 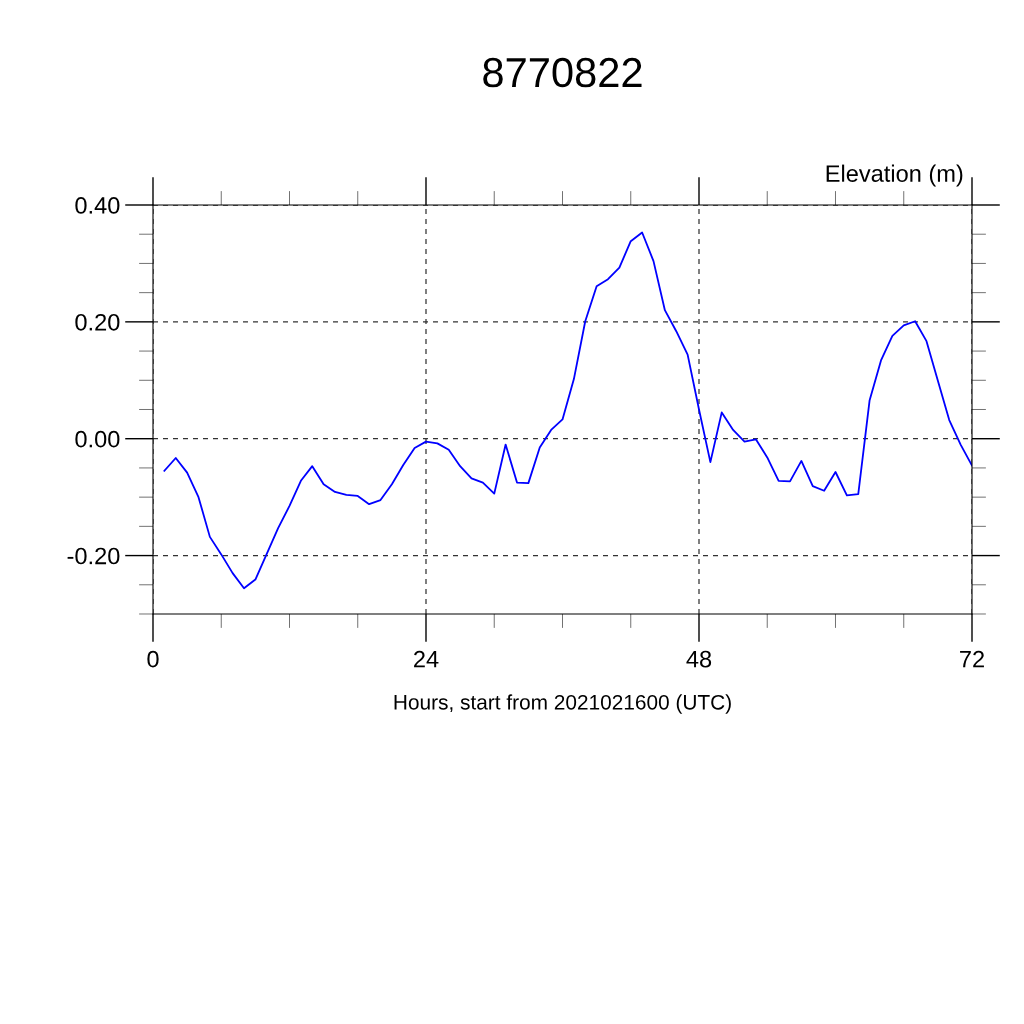 What do you see at coordinates (97, 322) in the screenshot?
I see `y-tick-label: 0.20` at bounding box center [97, 322].